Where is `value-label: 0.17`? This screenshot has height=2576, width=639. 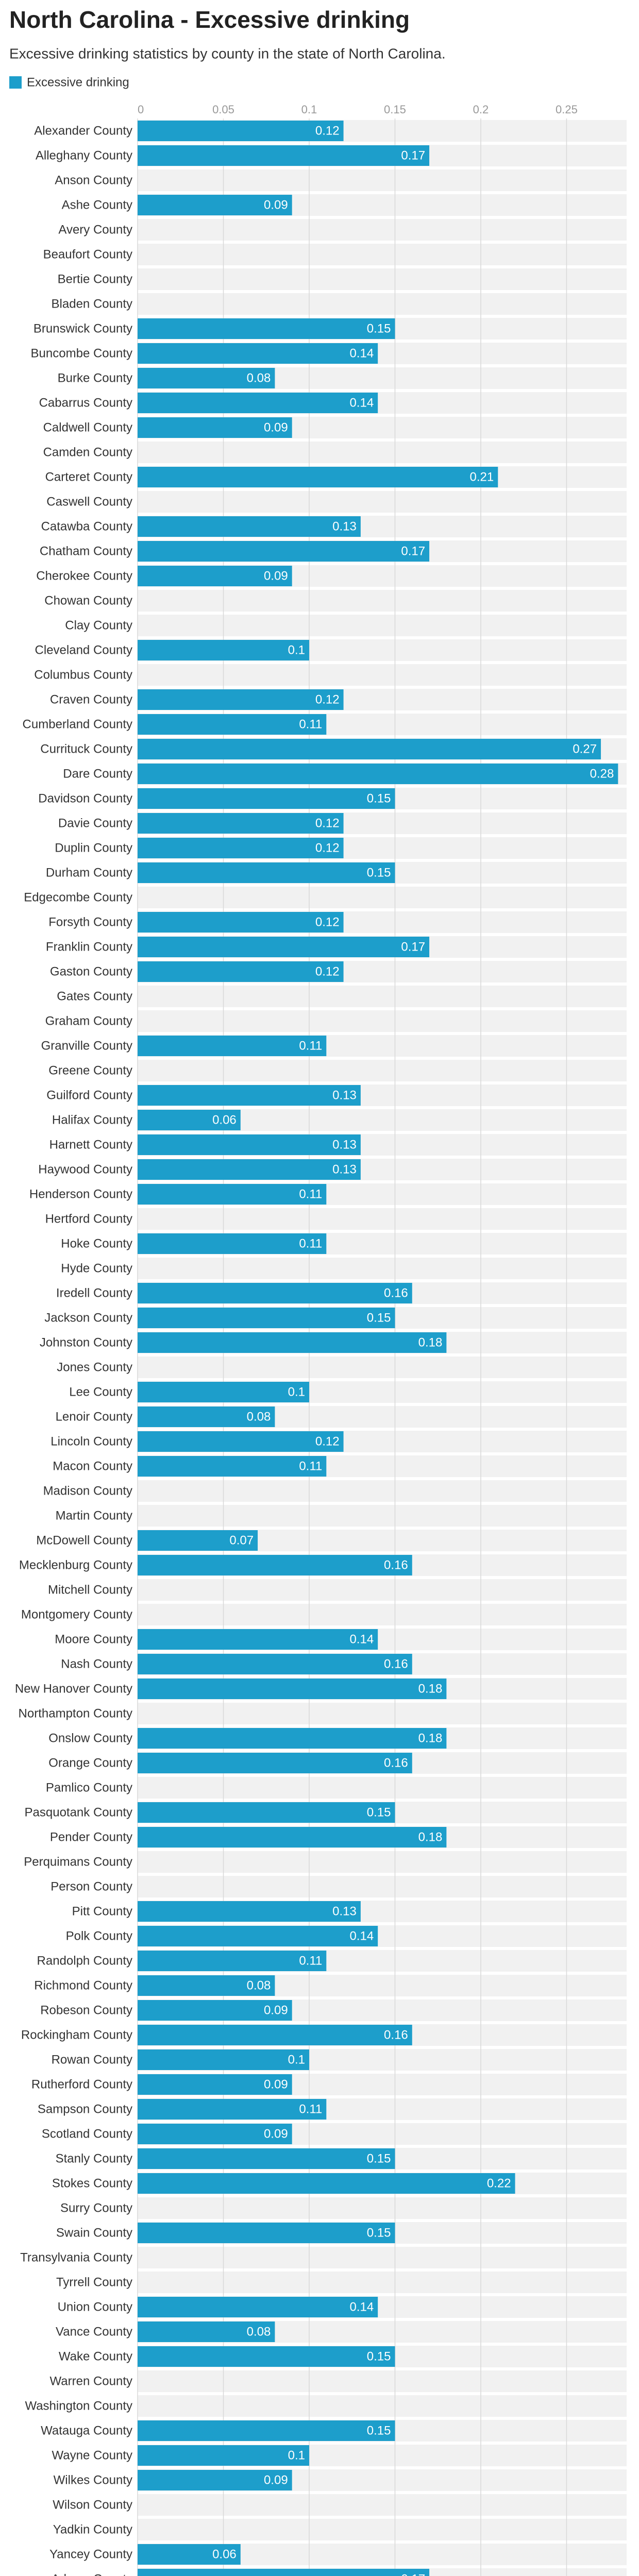
value-label: 0.17 is located at coordinates (413, 551).